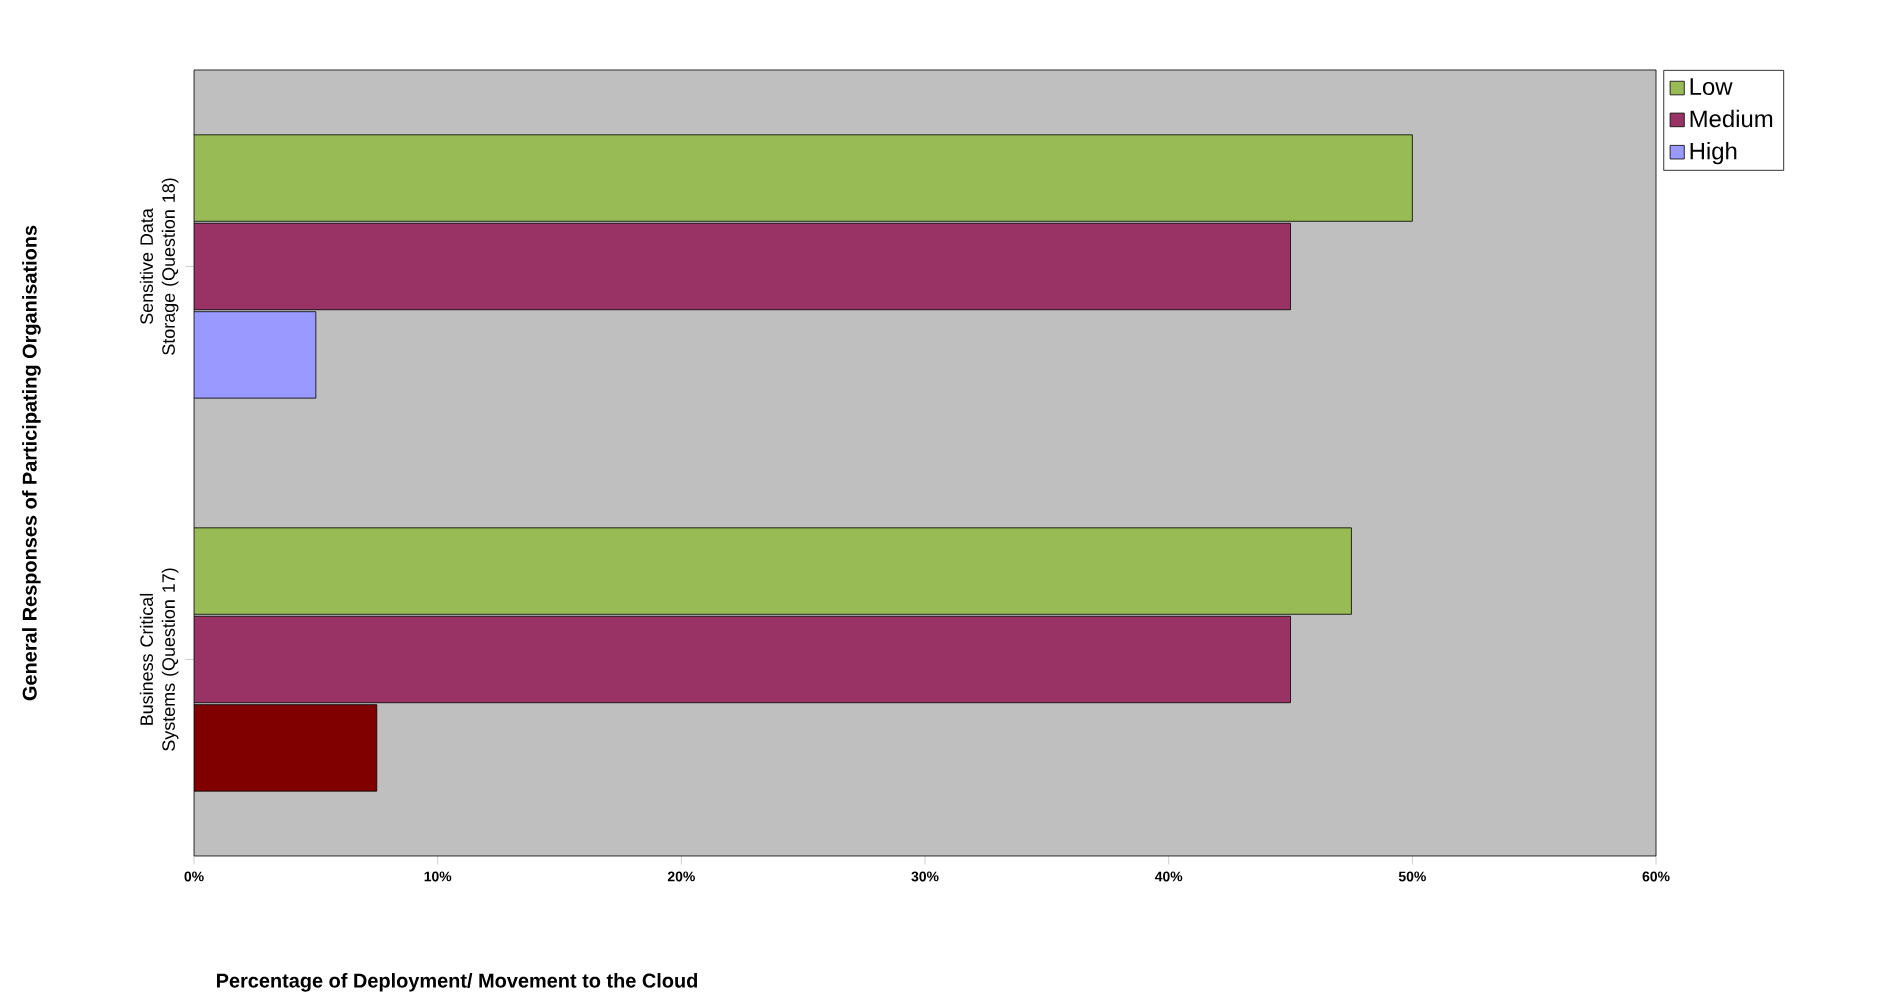  Describe the element at coordinates (1711, 87) in the screenshot. I see `legend-label: Low` at that location.